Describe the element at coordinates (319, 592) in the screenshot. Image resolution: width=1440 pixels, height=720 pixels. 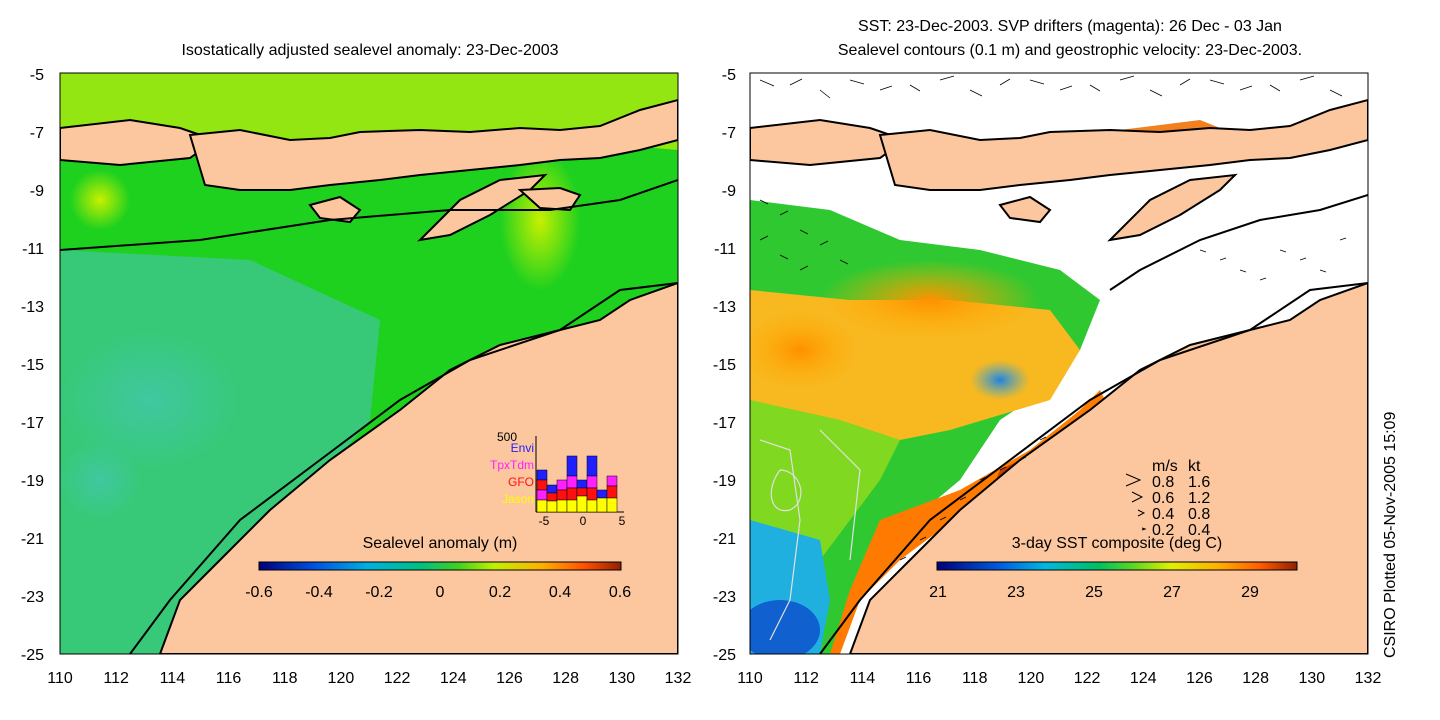
I see `sla-tick: -0.4` at that location.